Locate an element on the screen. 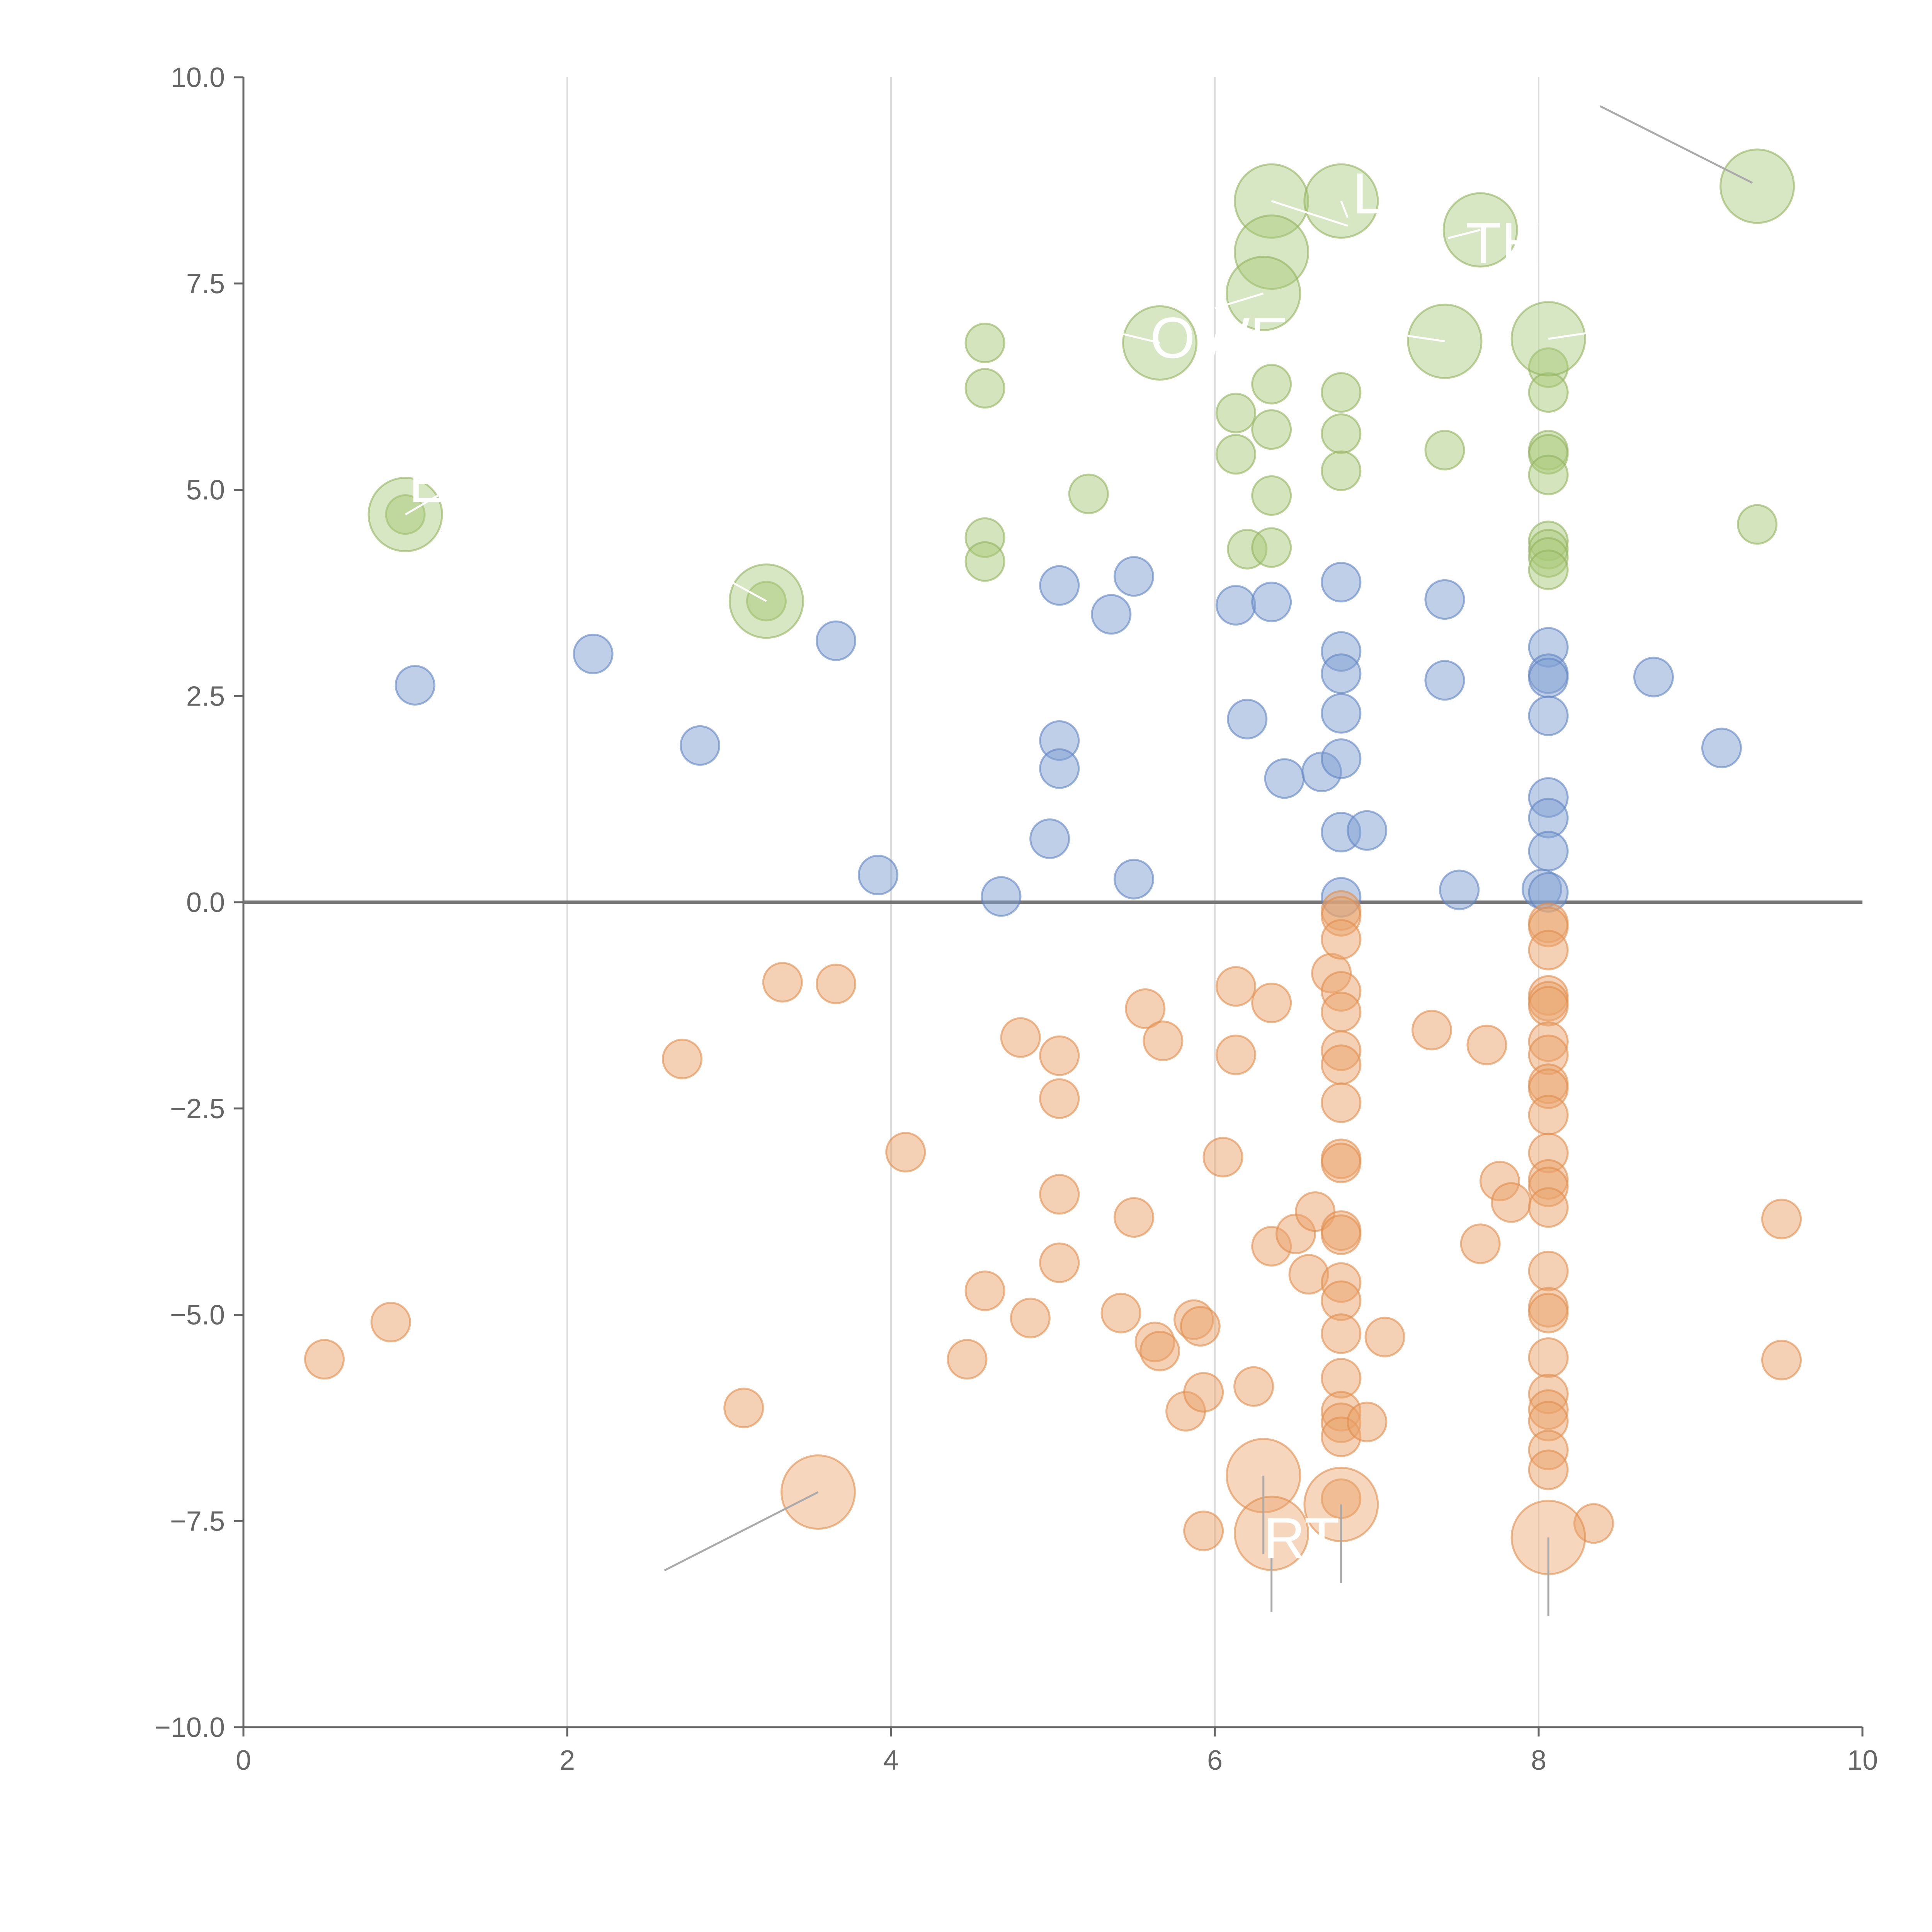 The image size is (1932, 1932). y-tick-label: −2.5 is located at coordinates (198, 1109).